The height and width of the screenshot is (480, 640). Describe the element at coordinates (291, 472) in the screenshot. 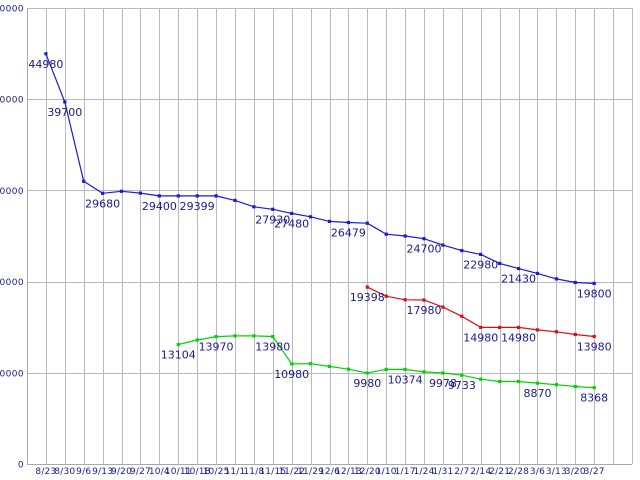

I see `x-axis-tick-label: 11/22` at that location.